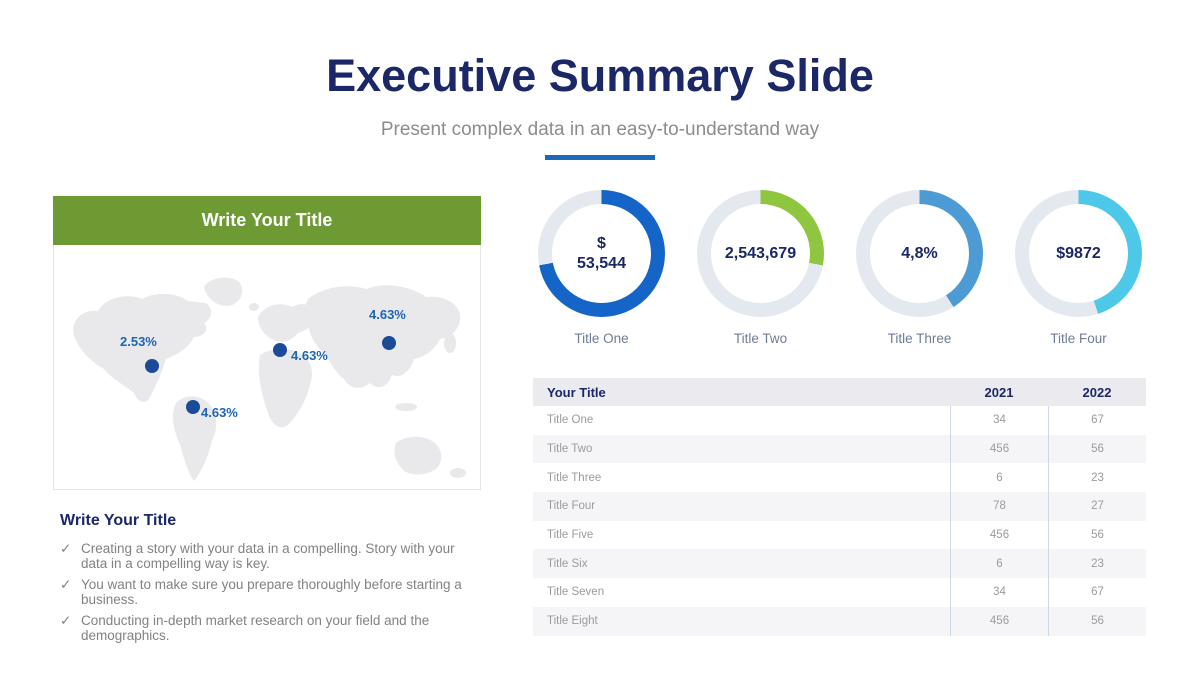  I want to click on donut-value: $ 53,544, so click(601, 253).